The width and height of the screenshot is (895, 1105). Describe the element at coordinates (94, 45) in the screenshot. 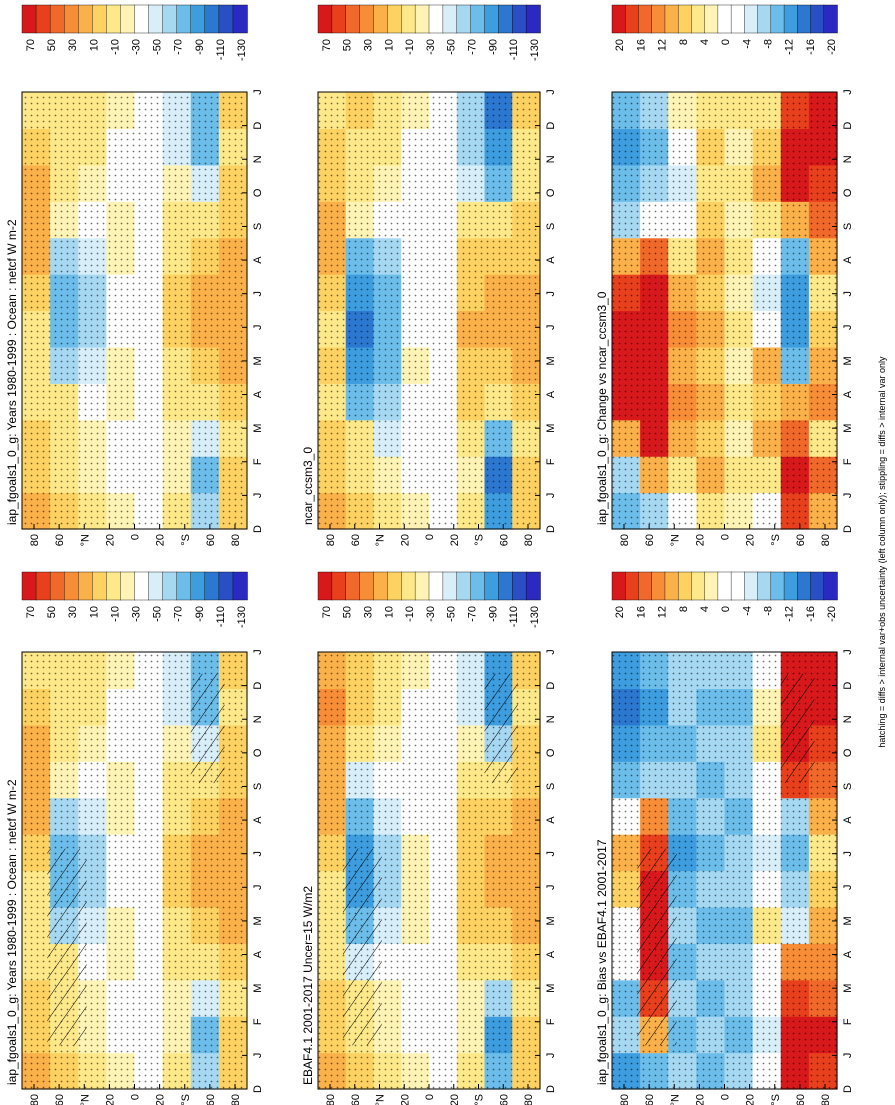

I see `colorbar-label: 10` at that location.